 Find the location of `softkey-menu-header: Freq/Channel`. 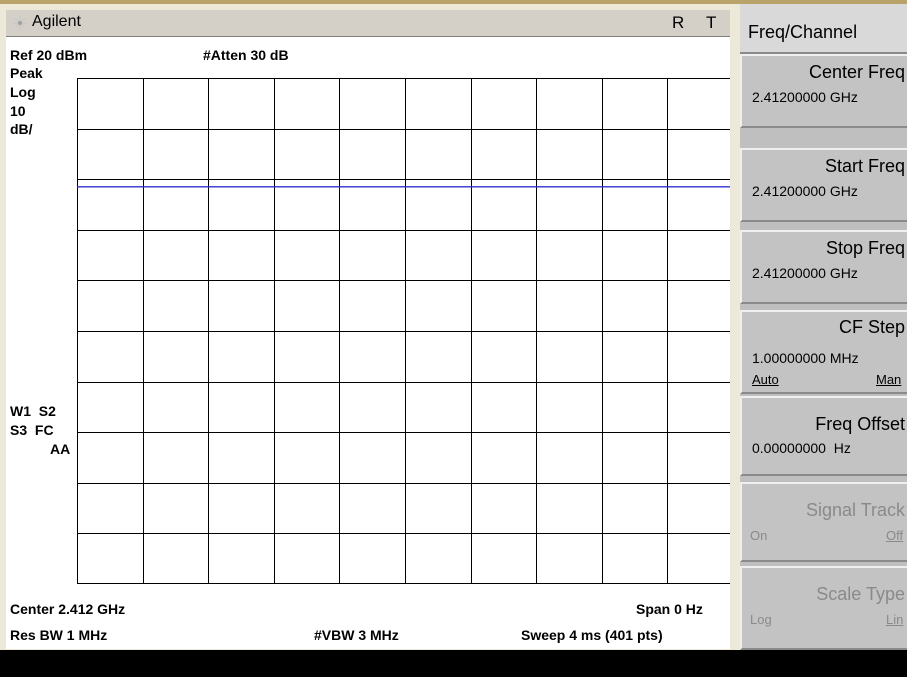

softkey-menu-header: Freq/Channel is located at coordinates (823, 29).